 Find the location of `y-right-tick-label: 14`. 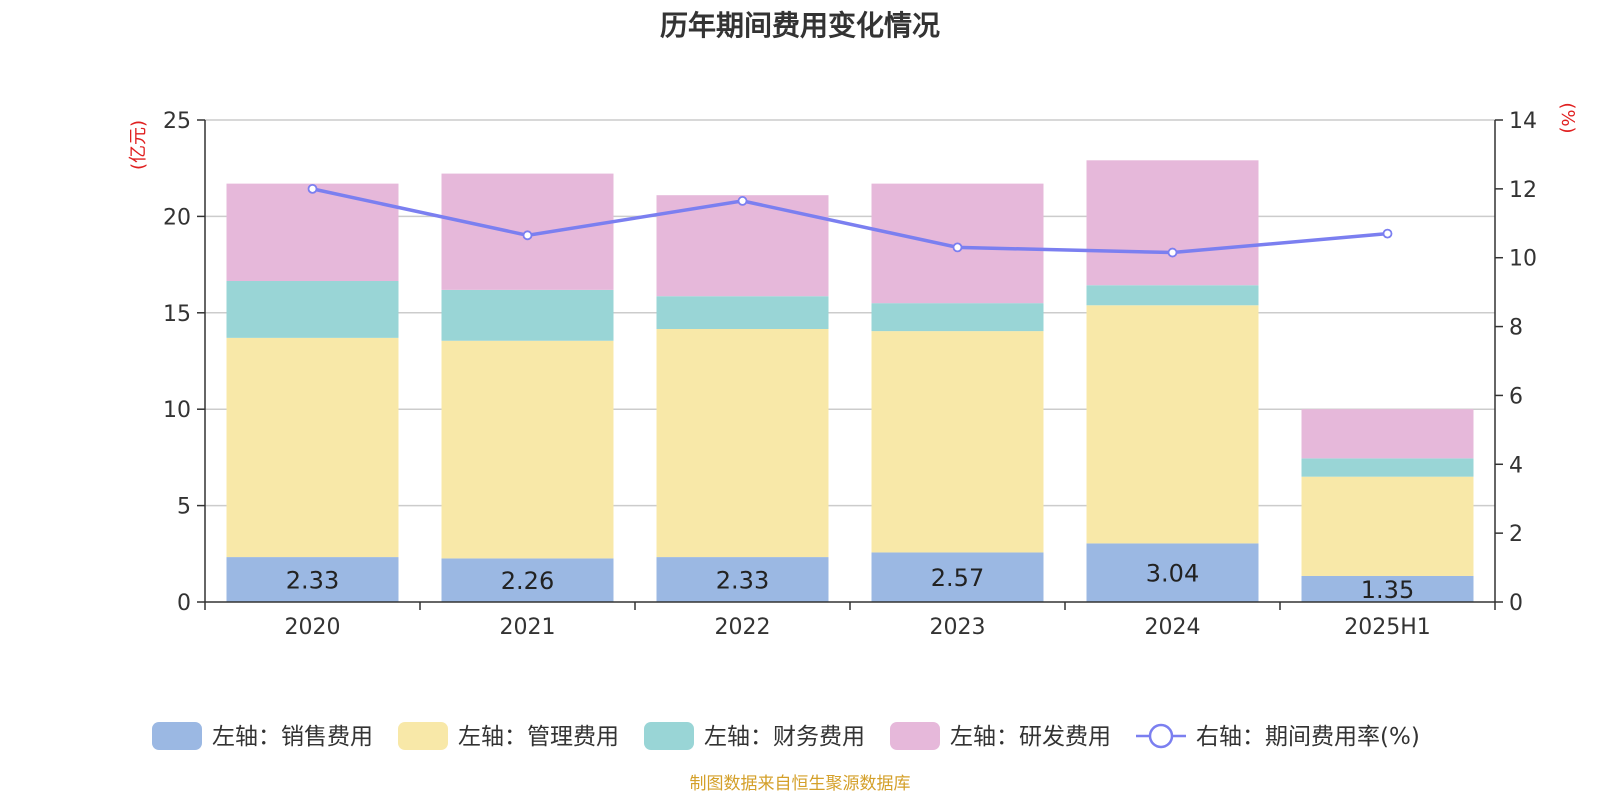

y-right-tick-label: 14 is located at coordinates (1523, 121).